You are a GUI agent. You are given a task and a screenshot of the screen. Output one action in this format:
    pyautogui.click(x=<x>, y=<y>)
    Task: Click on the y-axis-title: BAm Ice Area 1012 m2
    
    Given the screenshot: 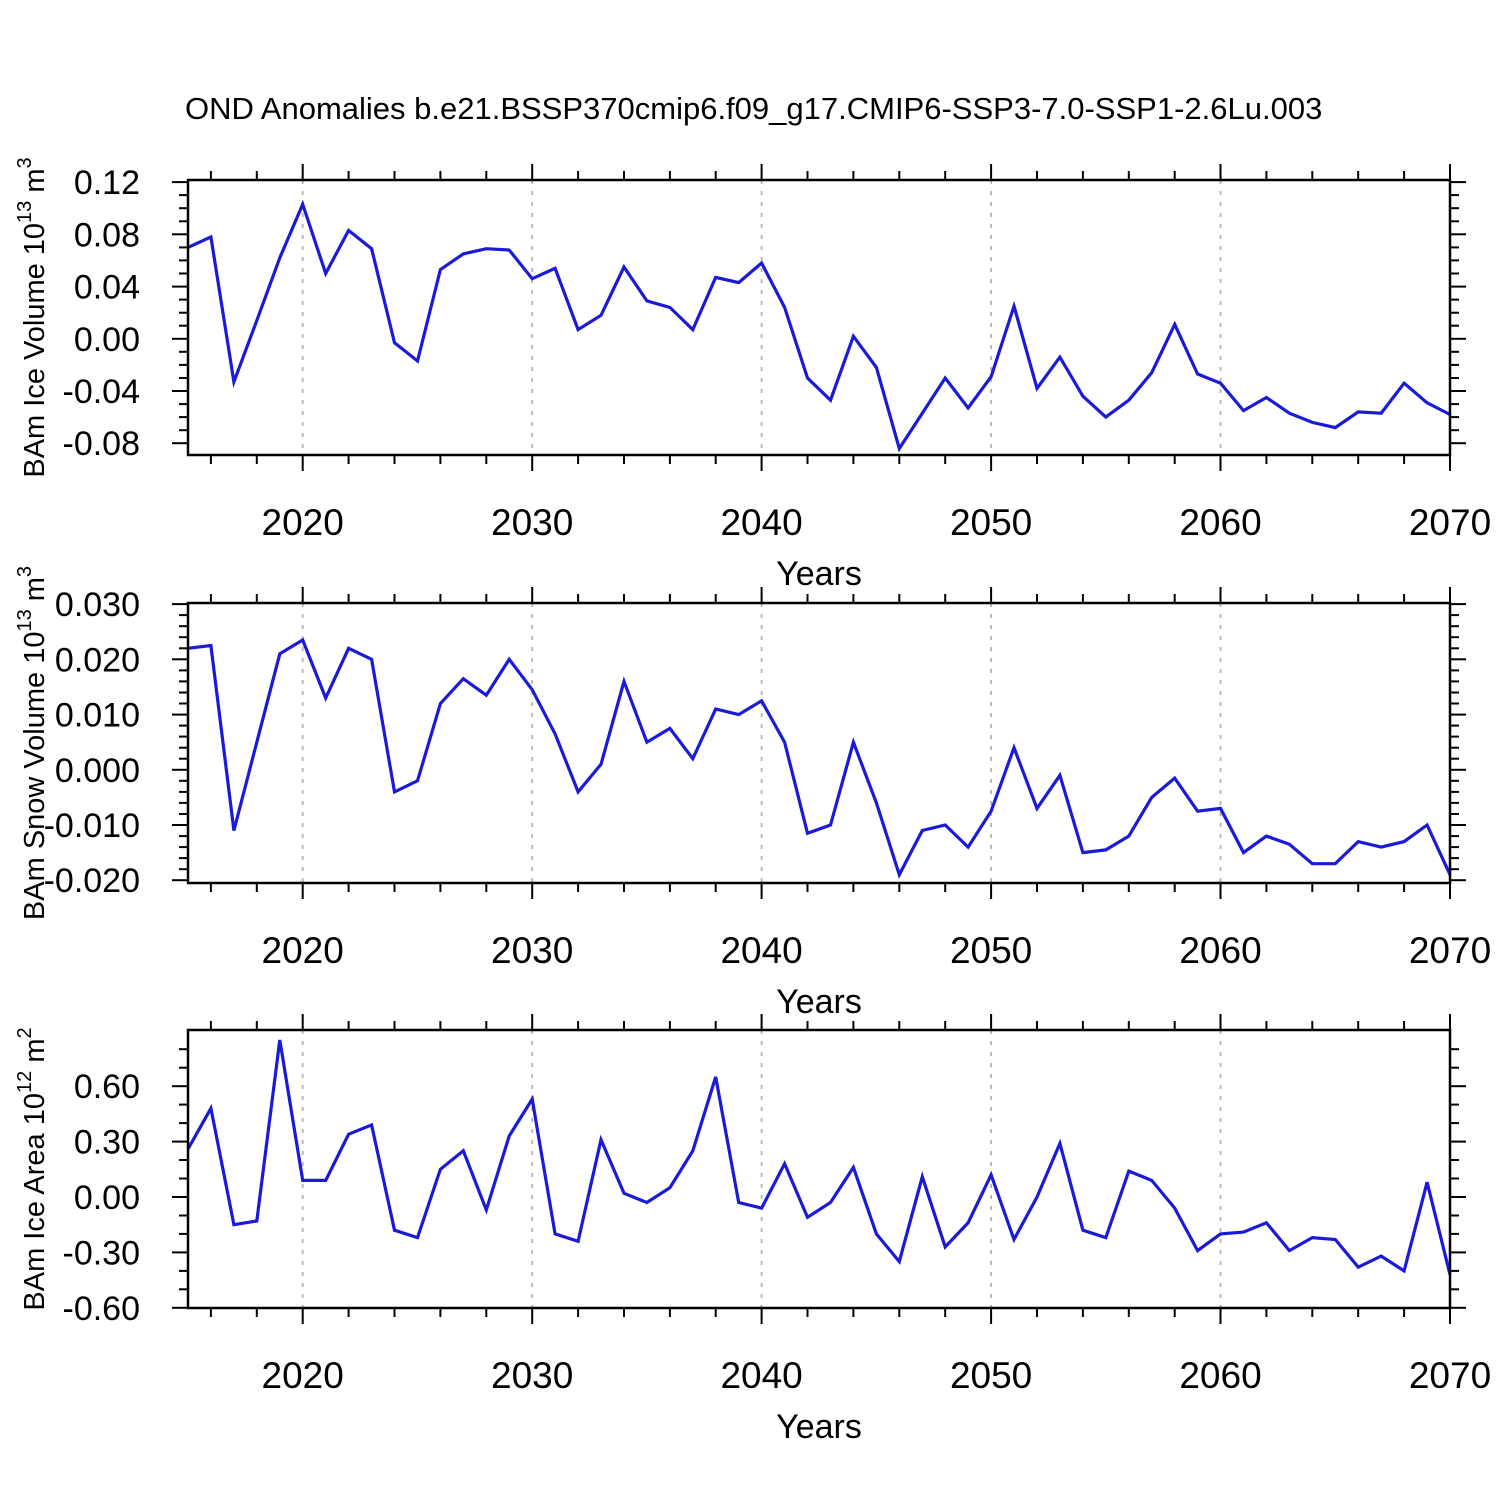 What is the action you would take?
    pyautogui.click(x=32, y=1168)
    